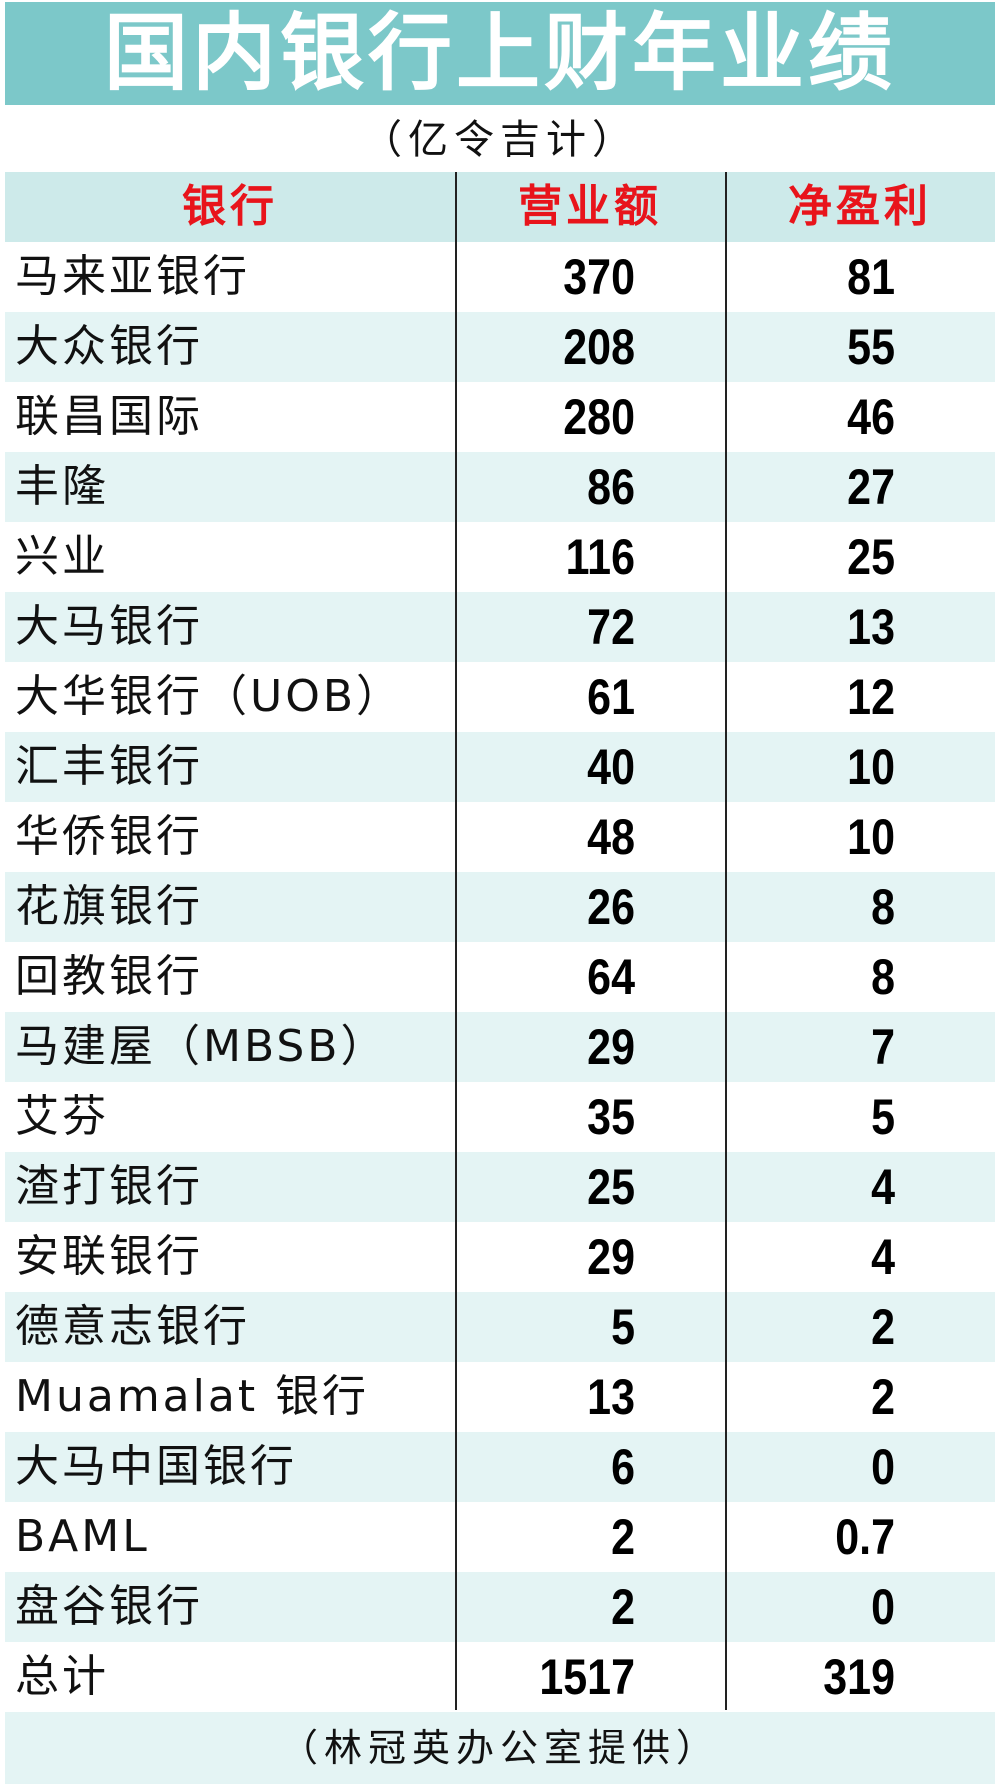 The height and width of the screenshot is (1789, 1000). What do you see at coordinates (611, 767) in the screenshot?
I see `revenue-value: 40` at bounding box center [611, 767].